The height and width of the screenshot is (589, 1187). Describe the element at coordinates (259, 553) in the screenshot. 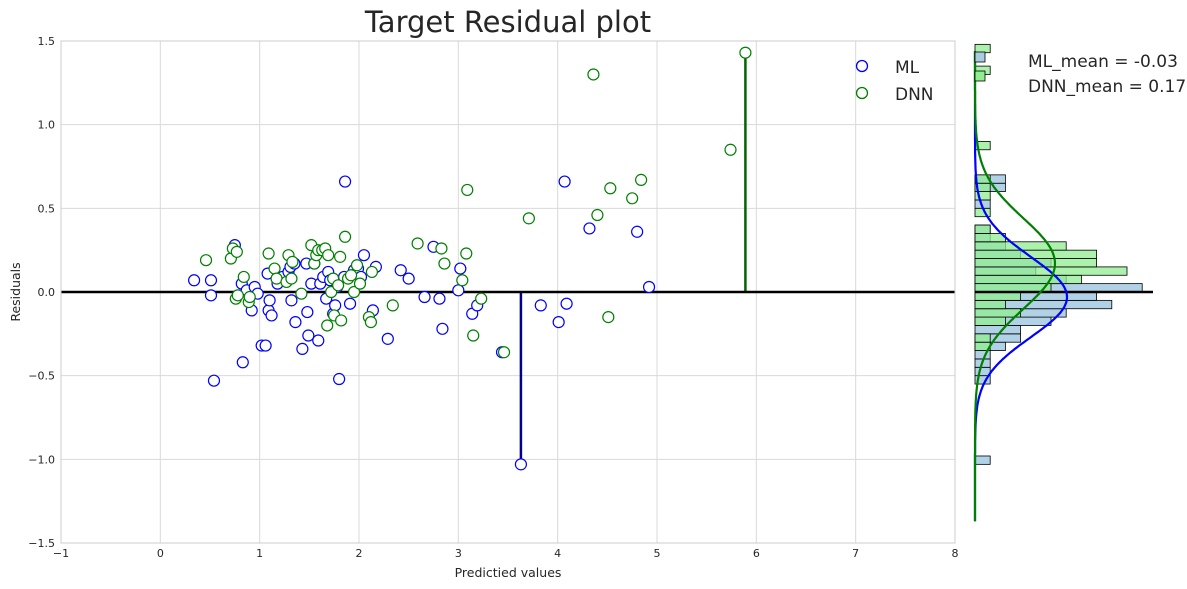

I see `x-tick-label: 1` at that location.